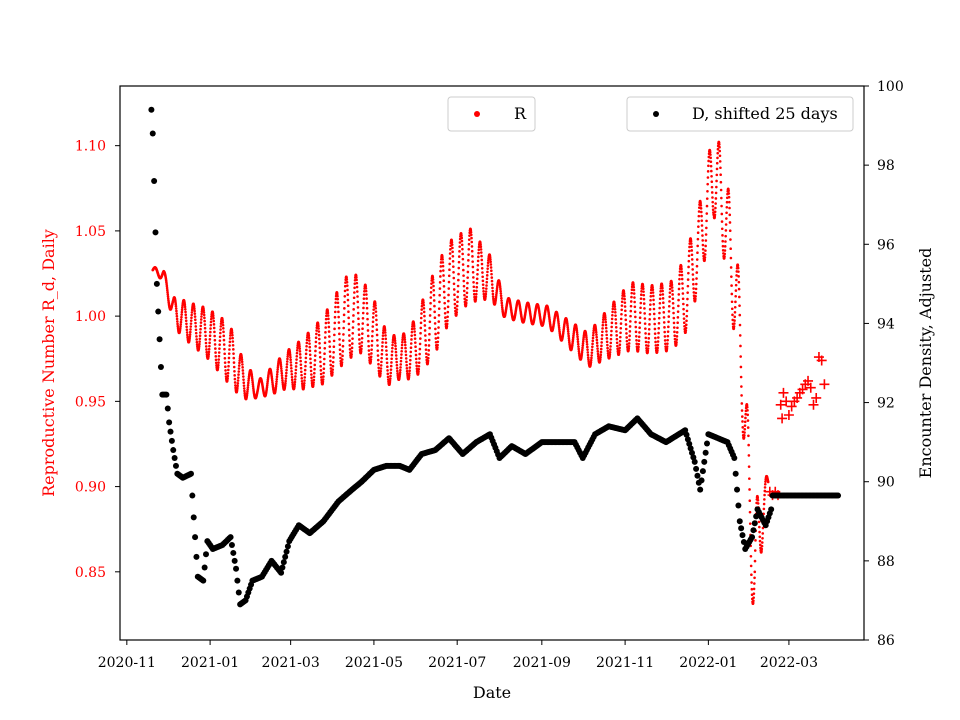 The image size is (960, 720). Describe the element at coordinates (707, 443) in the screenshot. I see `d-point` at that location.